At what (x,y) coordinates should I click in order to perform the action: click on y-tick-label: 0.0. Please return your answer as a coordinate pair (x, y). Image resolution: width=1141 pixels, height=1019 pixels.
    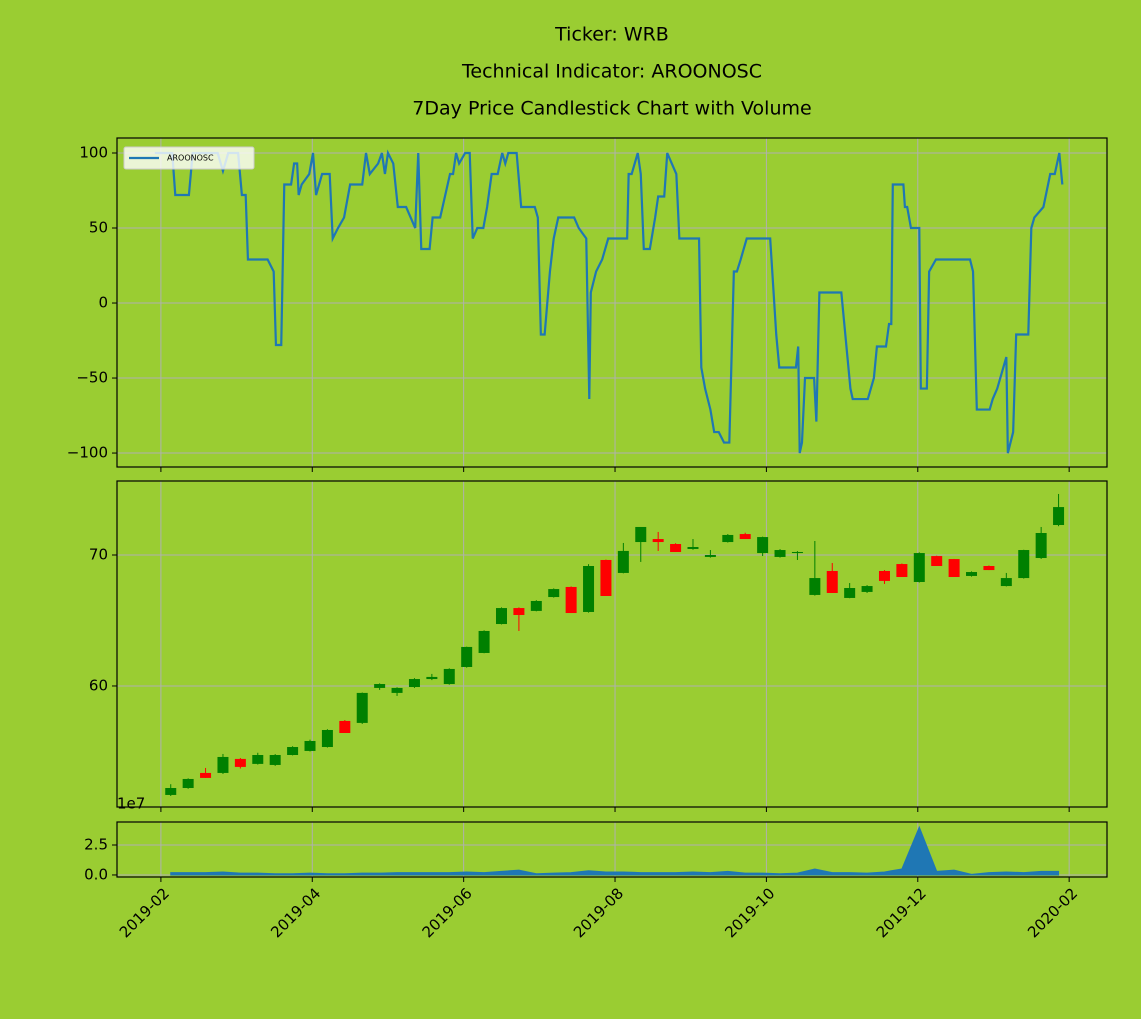
    Looking at the image, I should click on (96, 874).